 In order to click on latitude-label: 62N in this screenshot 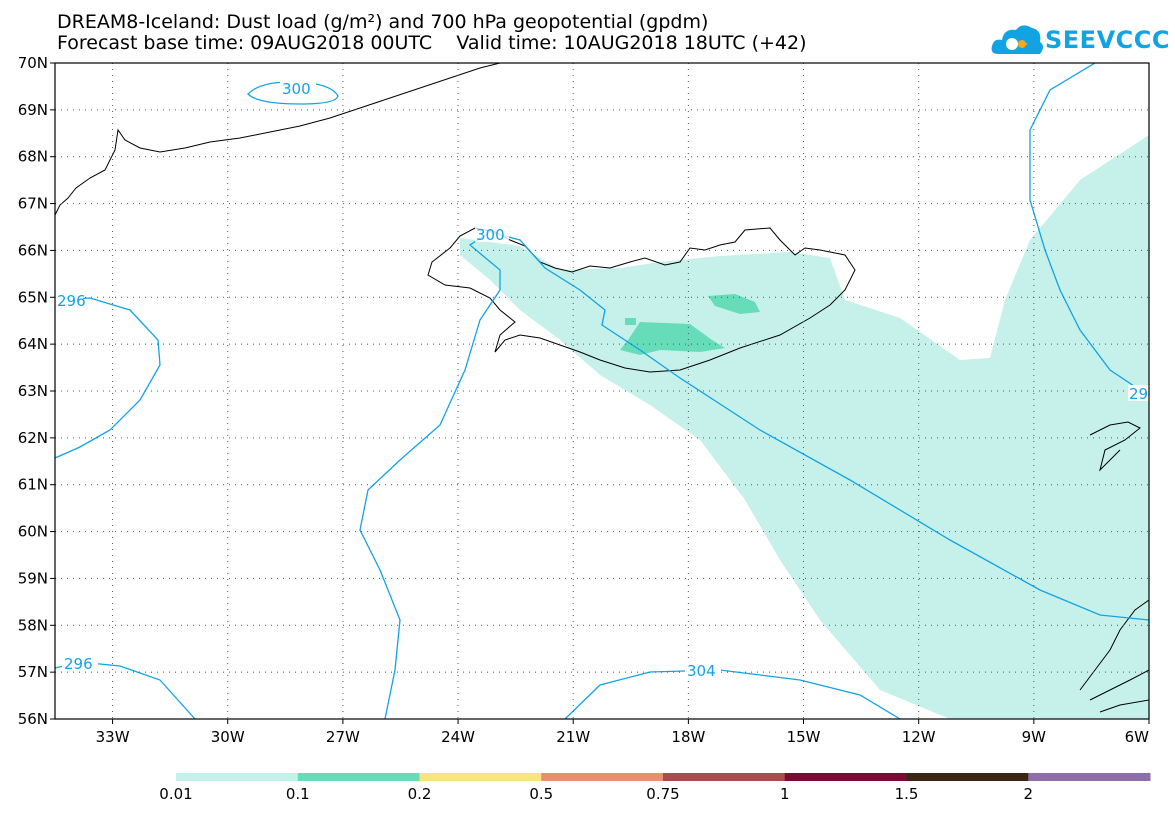, I will do `click(33, 438)`.